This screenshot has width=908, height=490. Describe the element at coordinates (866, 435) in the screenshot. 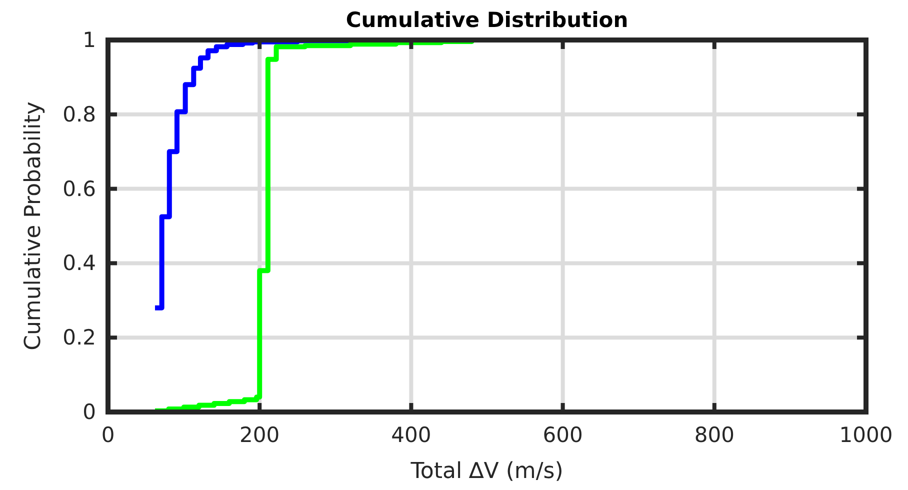

I see `x-tick-label: 1000` at that location.